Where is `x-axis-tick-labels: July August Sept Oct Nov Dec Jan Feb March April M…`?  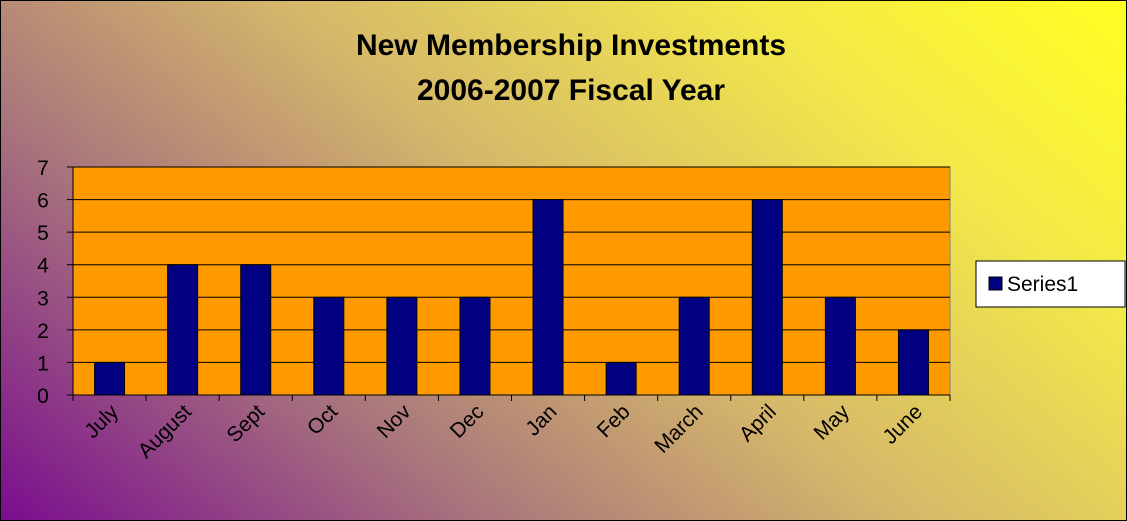 x-axis-tick-labels: July August Sept Oct Nov Dec Jan Feb March April M… is located at coordinates (503, 431).